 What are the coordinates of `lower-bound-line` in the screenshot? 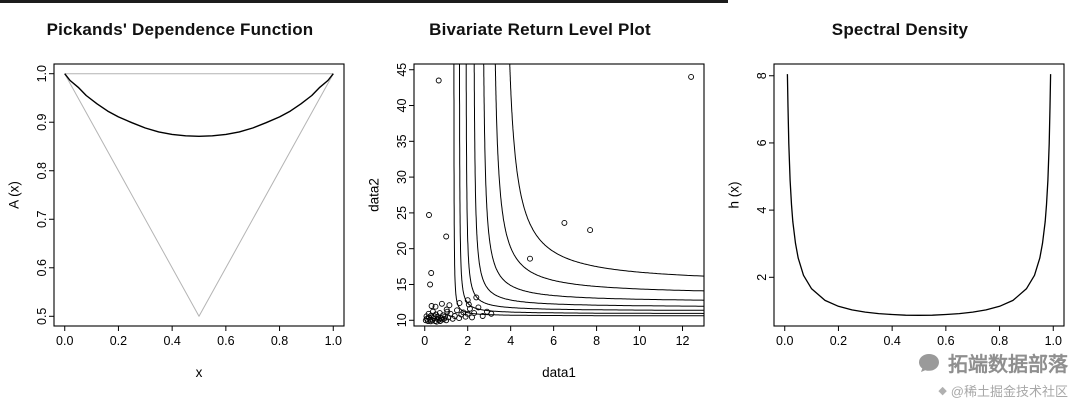 It's located at (199, 195).